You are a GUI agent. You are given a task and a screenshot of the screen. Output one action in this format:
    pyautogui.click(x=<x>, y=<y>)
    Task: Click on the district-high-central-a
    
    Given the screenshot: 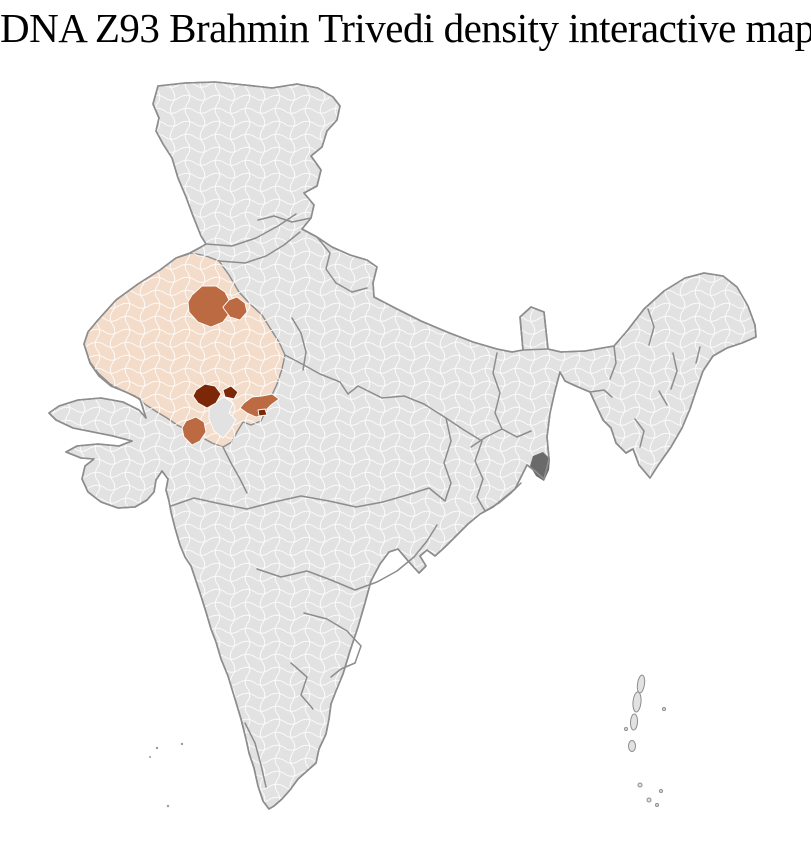 What is the action you would take?
    pyautogui.click(x=207, y=396)
    